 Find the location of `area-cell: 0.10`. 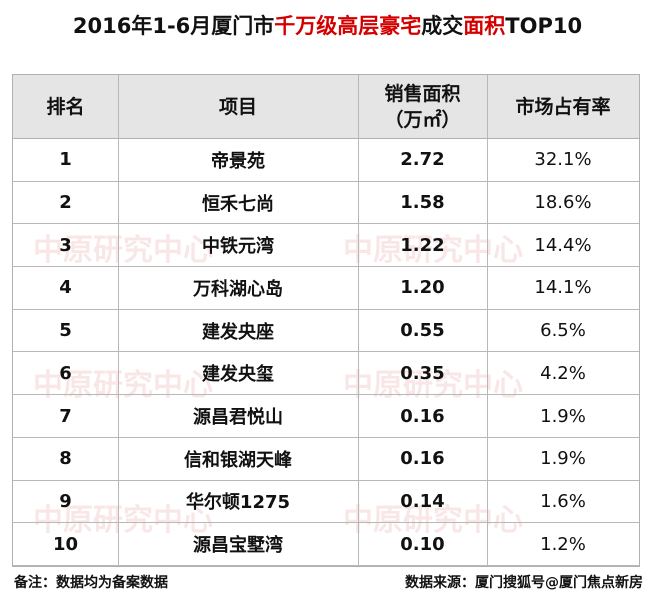

area-cell: 0.10 is located at coordinates (422, 544).